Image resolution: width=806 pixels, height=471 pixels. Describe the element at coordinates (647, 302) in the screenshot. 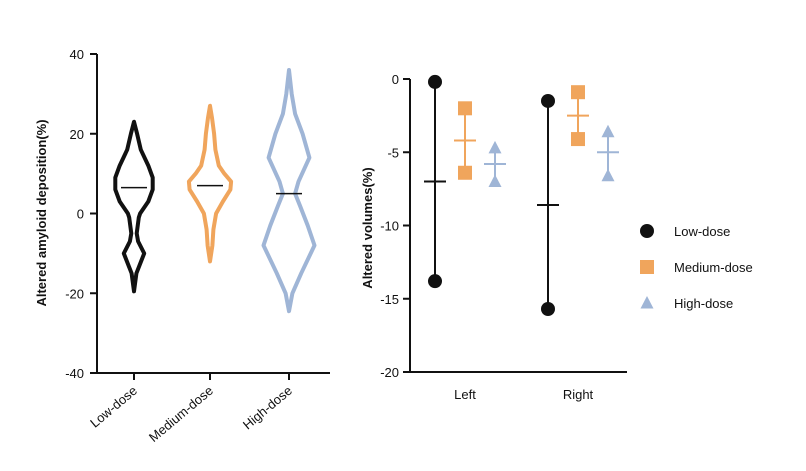

I see `legend-marker-high-dose` at that location.